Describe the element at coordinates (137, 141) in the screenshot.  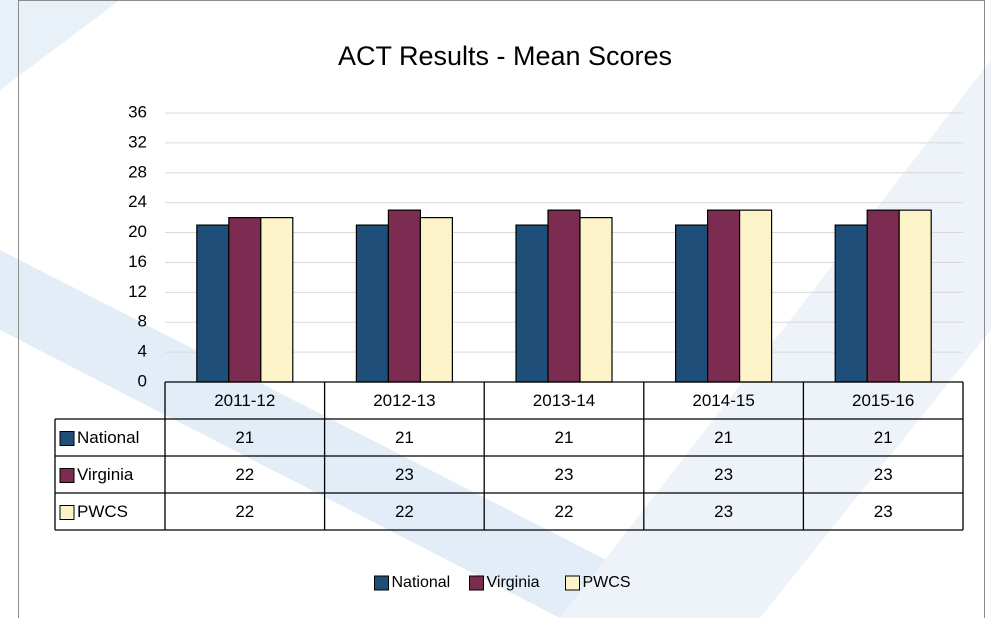
I see `y-tick-label: 32` at that location.